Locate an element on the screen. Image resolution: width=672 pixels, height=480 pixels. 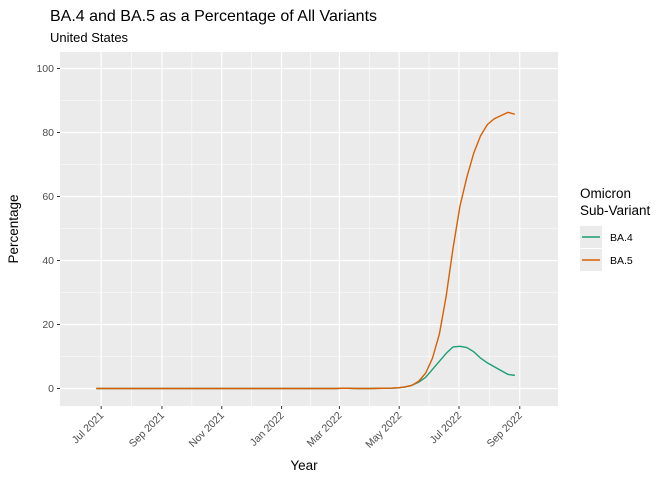
x-tick-label: Sep 2021 is located at coordinates (147, 430).